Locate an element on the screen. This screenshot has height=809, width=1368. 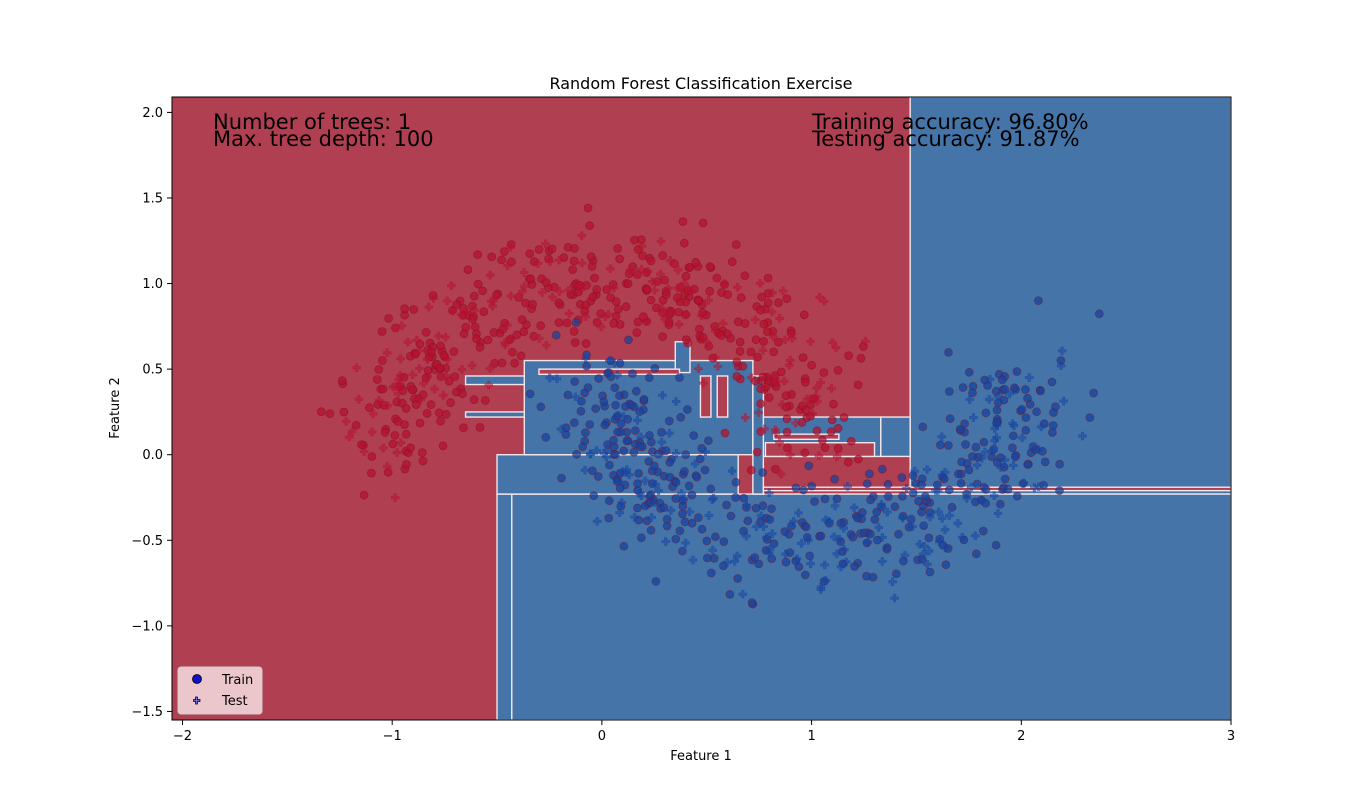
y-tick-label: −1.0 is located at coordinates (147, 626).